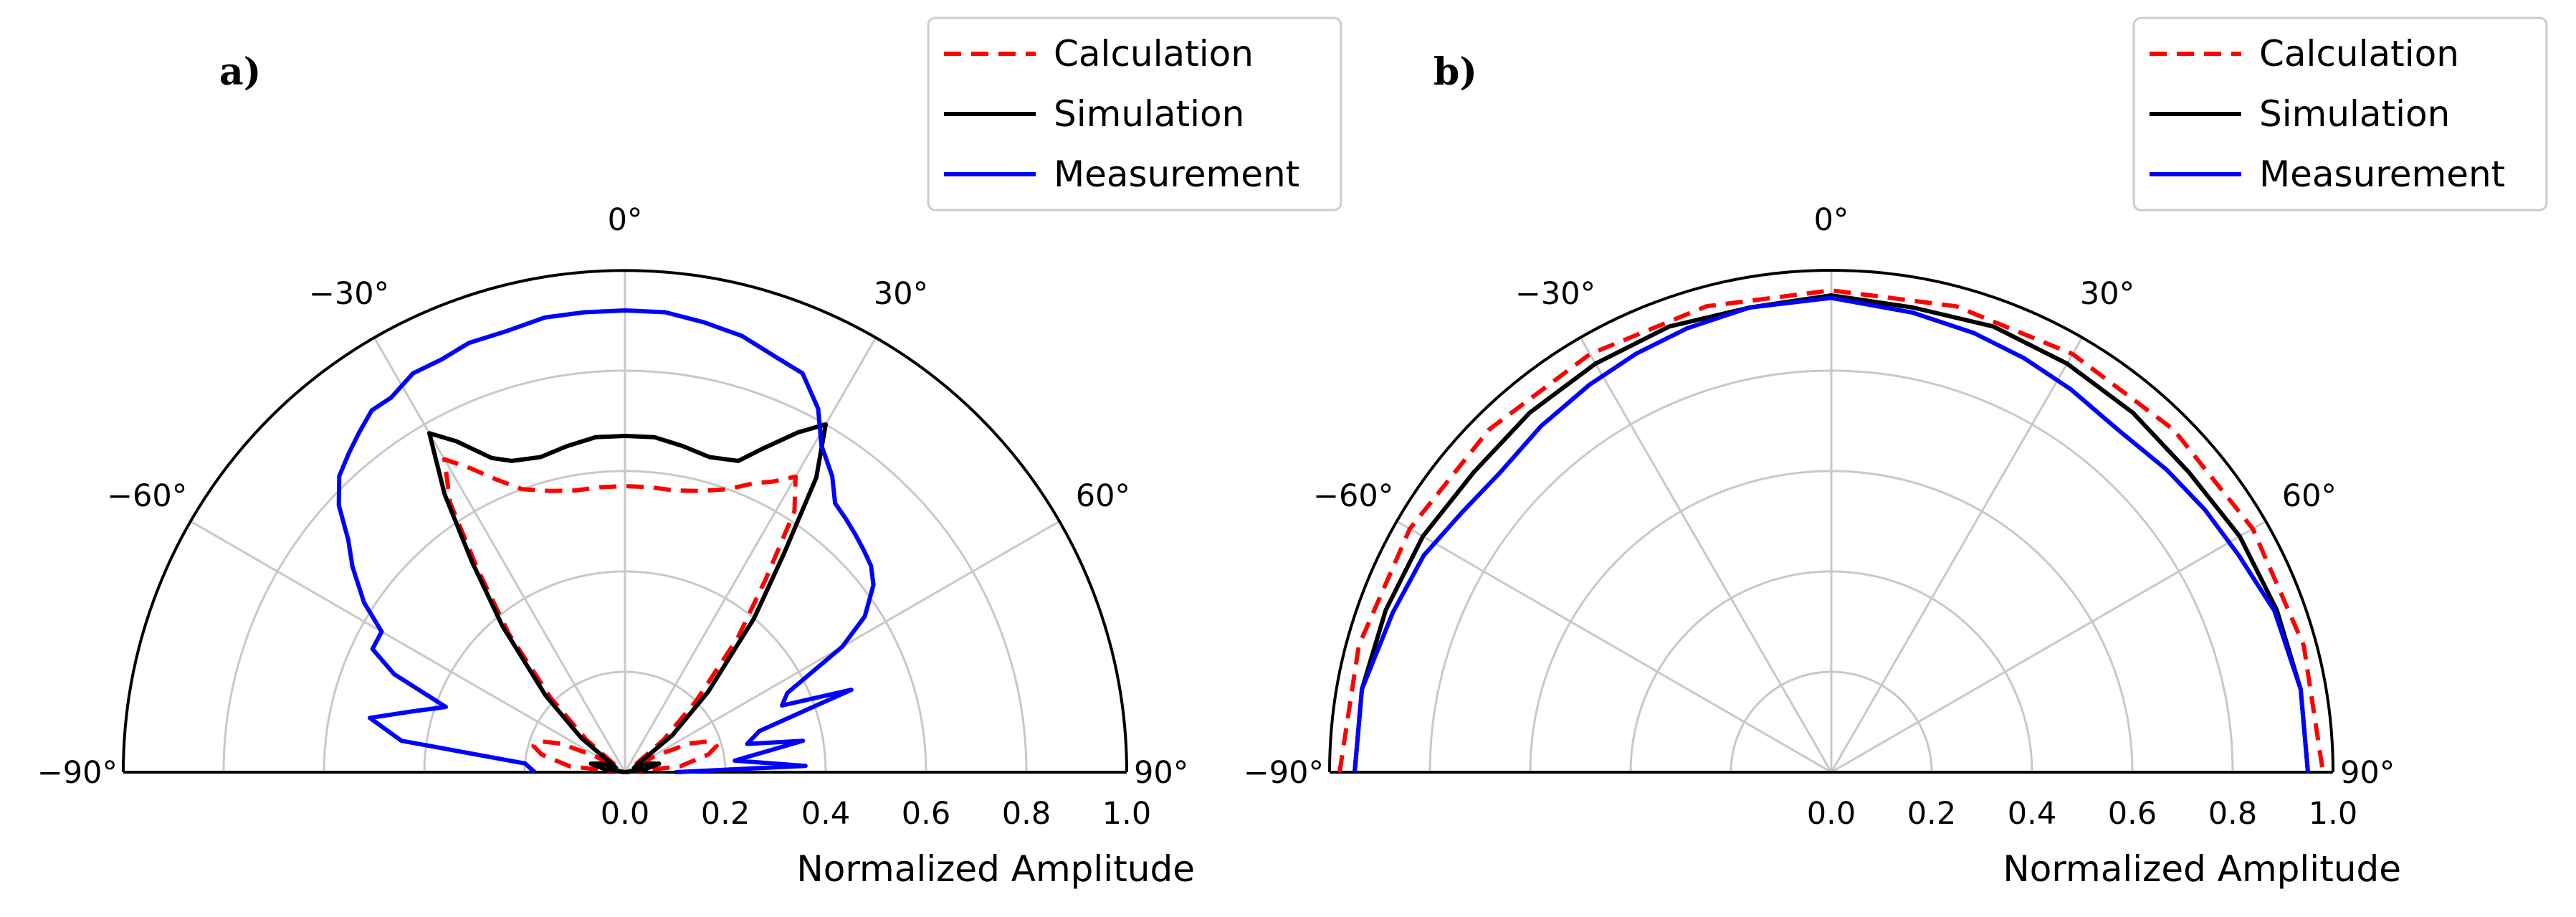 Image resolution: width=2576 pixels, height=917 pixels. Describe the element at coordinates (240, 72) in the screenshot. I see `panel-label: a)` at that location.